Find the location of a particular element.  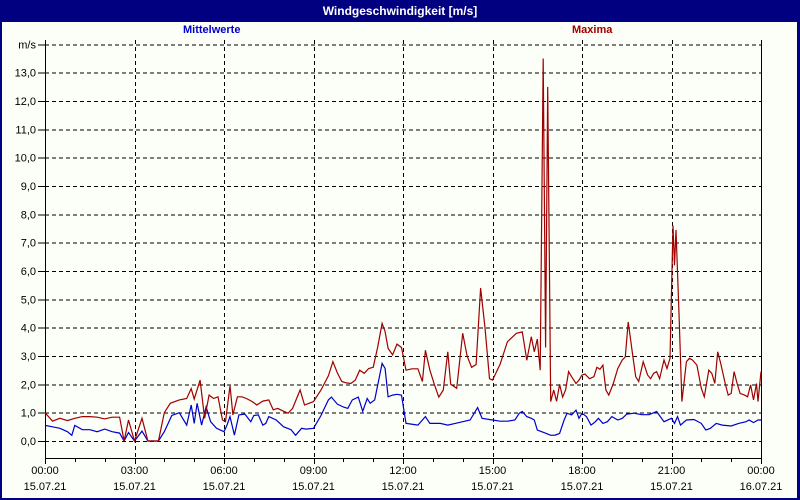

title-bar: Windgeschwindigkeit [m/s] is located at coordinates (400, 11).